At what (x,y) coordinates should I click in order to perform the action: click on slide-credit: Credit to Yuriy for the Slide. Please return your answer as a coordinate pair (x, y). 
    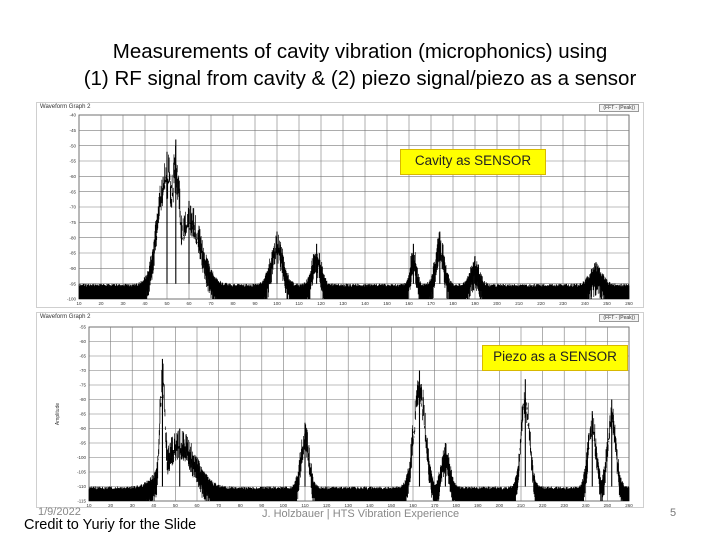
    Looking at the image, I should click on (110, 525).